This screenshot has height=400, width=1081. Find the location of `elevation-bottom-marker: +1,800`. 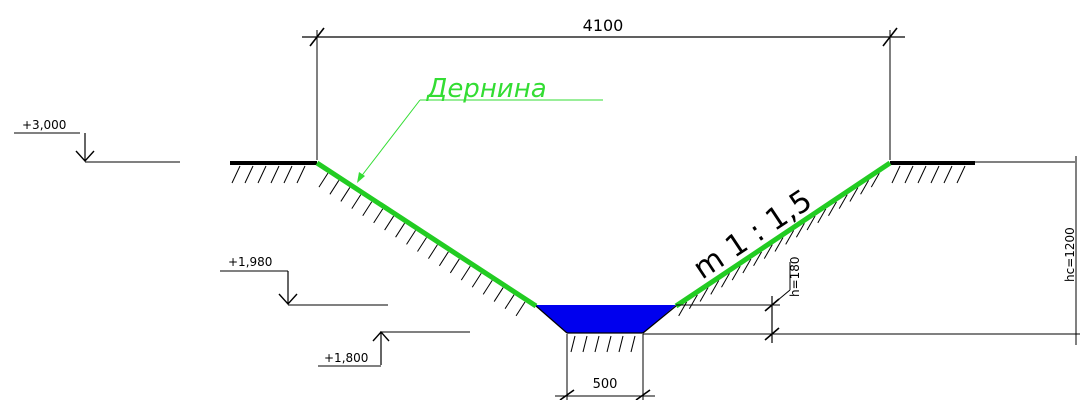

elevation-bottom-marker: +1,800 is located at coordinates (394, 348).